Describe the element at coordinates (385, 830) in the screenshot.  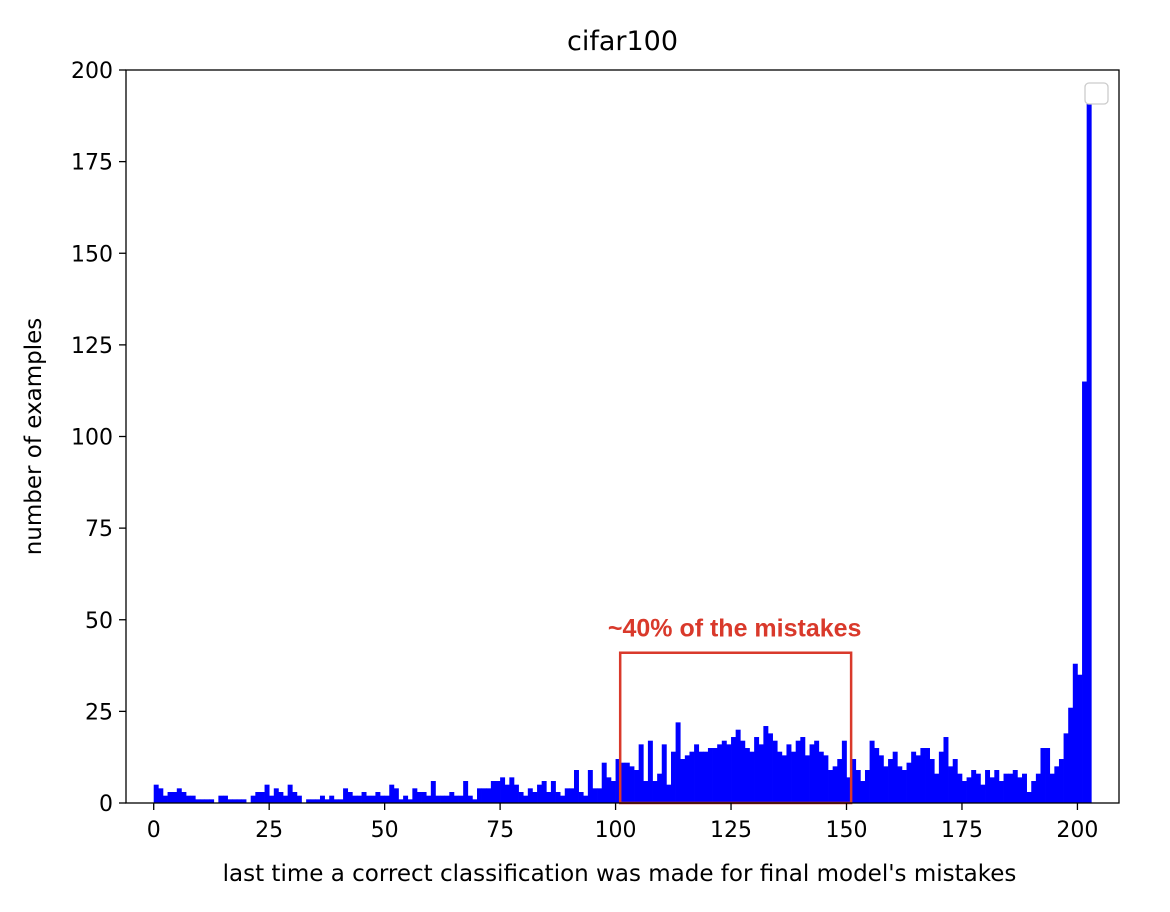
I see `x-tick-label: 50` at that location.